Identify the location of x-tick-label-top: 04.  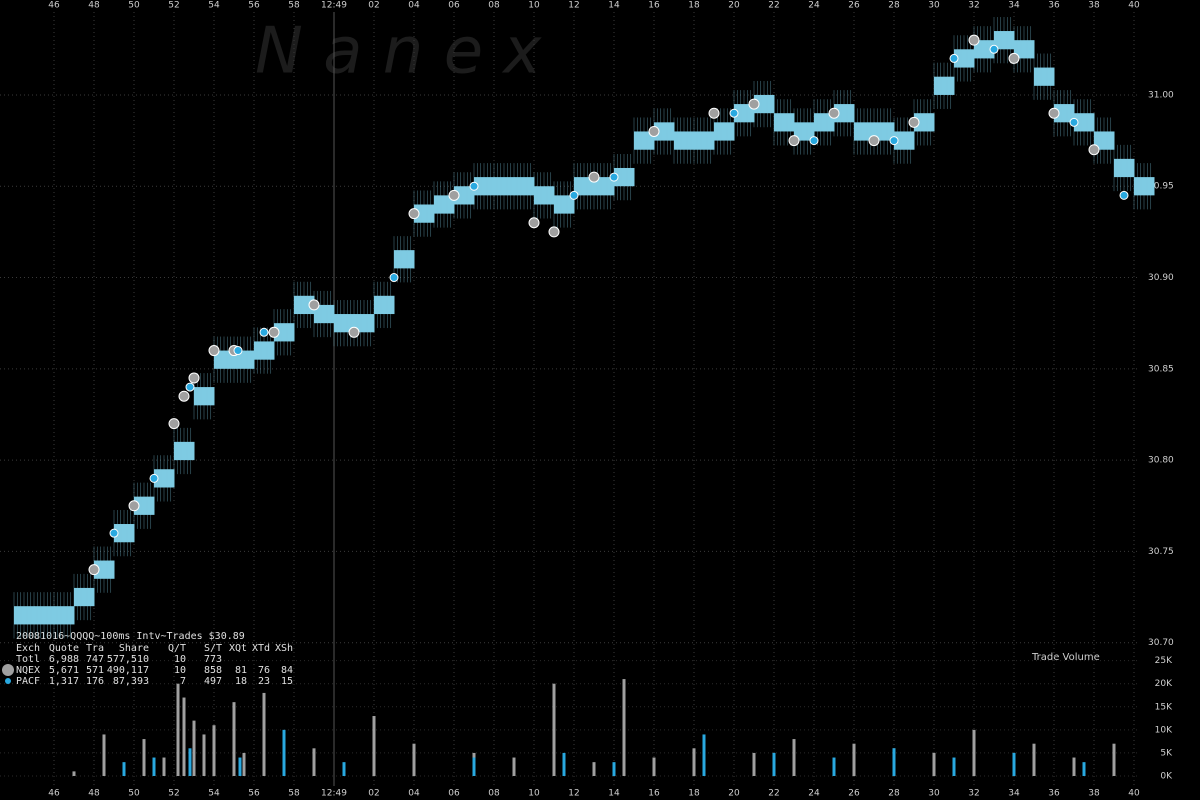
(414, 6).